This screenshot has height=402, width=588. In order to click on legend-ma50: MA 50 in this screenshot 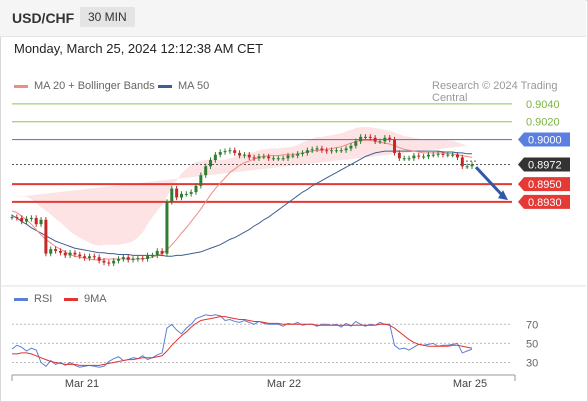, I will do `click(183, 86)`.